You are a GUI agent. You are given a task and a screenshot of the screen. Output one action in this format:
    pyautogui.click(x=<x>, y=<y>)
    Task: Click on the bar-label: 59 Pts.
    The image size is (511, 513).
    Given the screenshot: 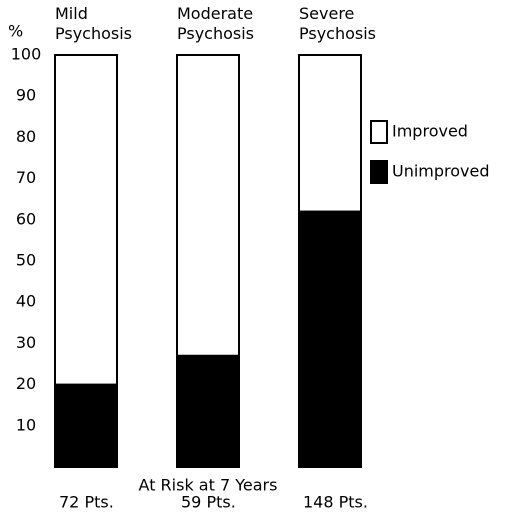 What is the action you would take?
    pyautogui.click(x=208, y=502)
    